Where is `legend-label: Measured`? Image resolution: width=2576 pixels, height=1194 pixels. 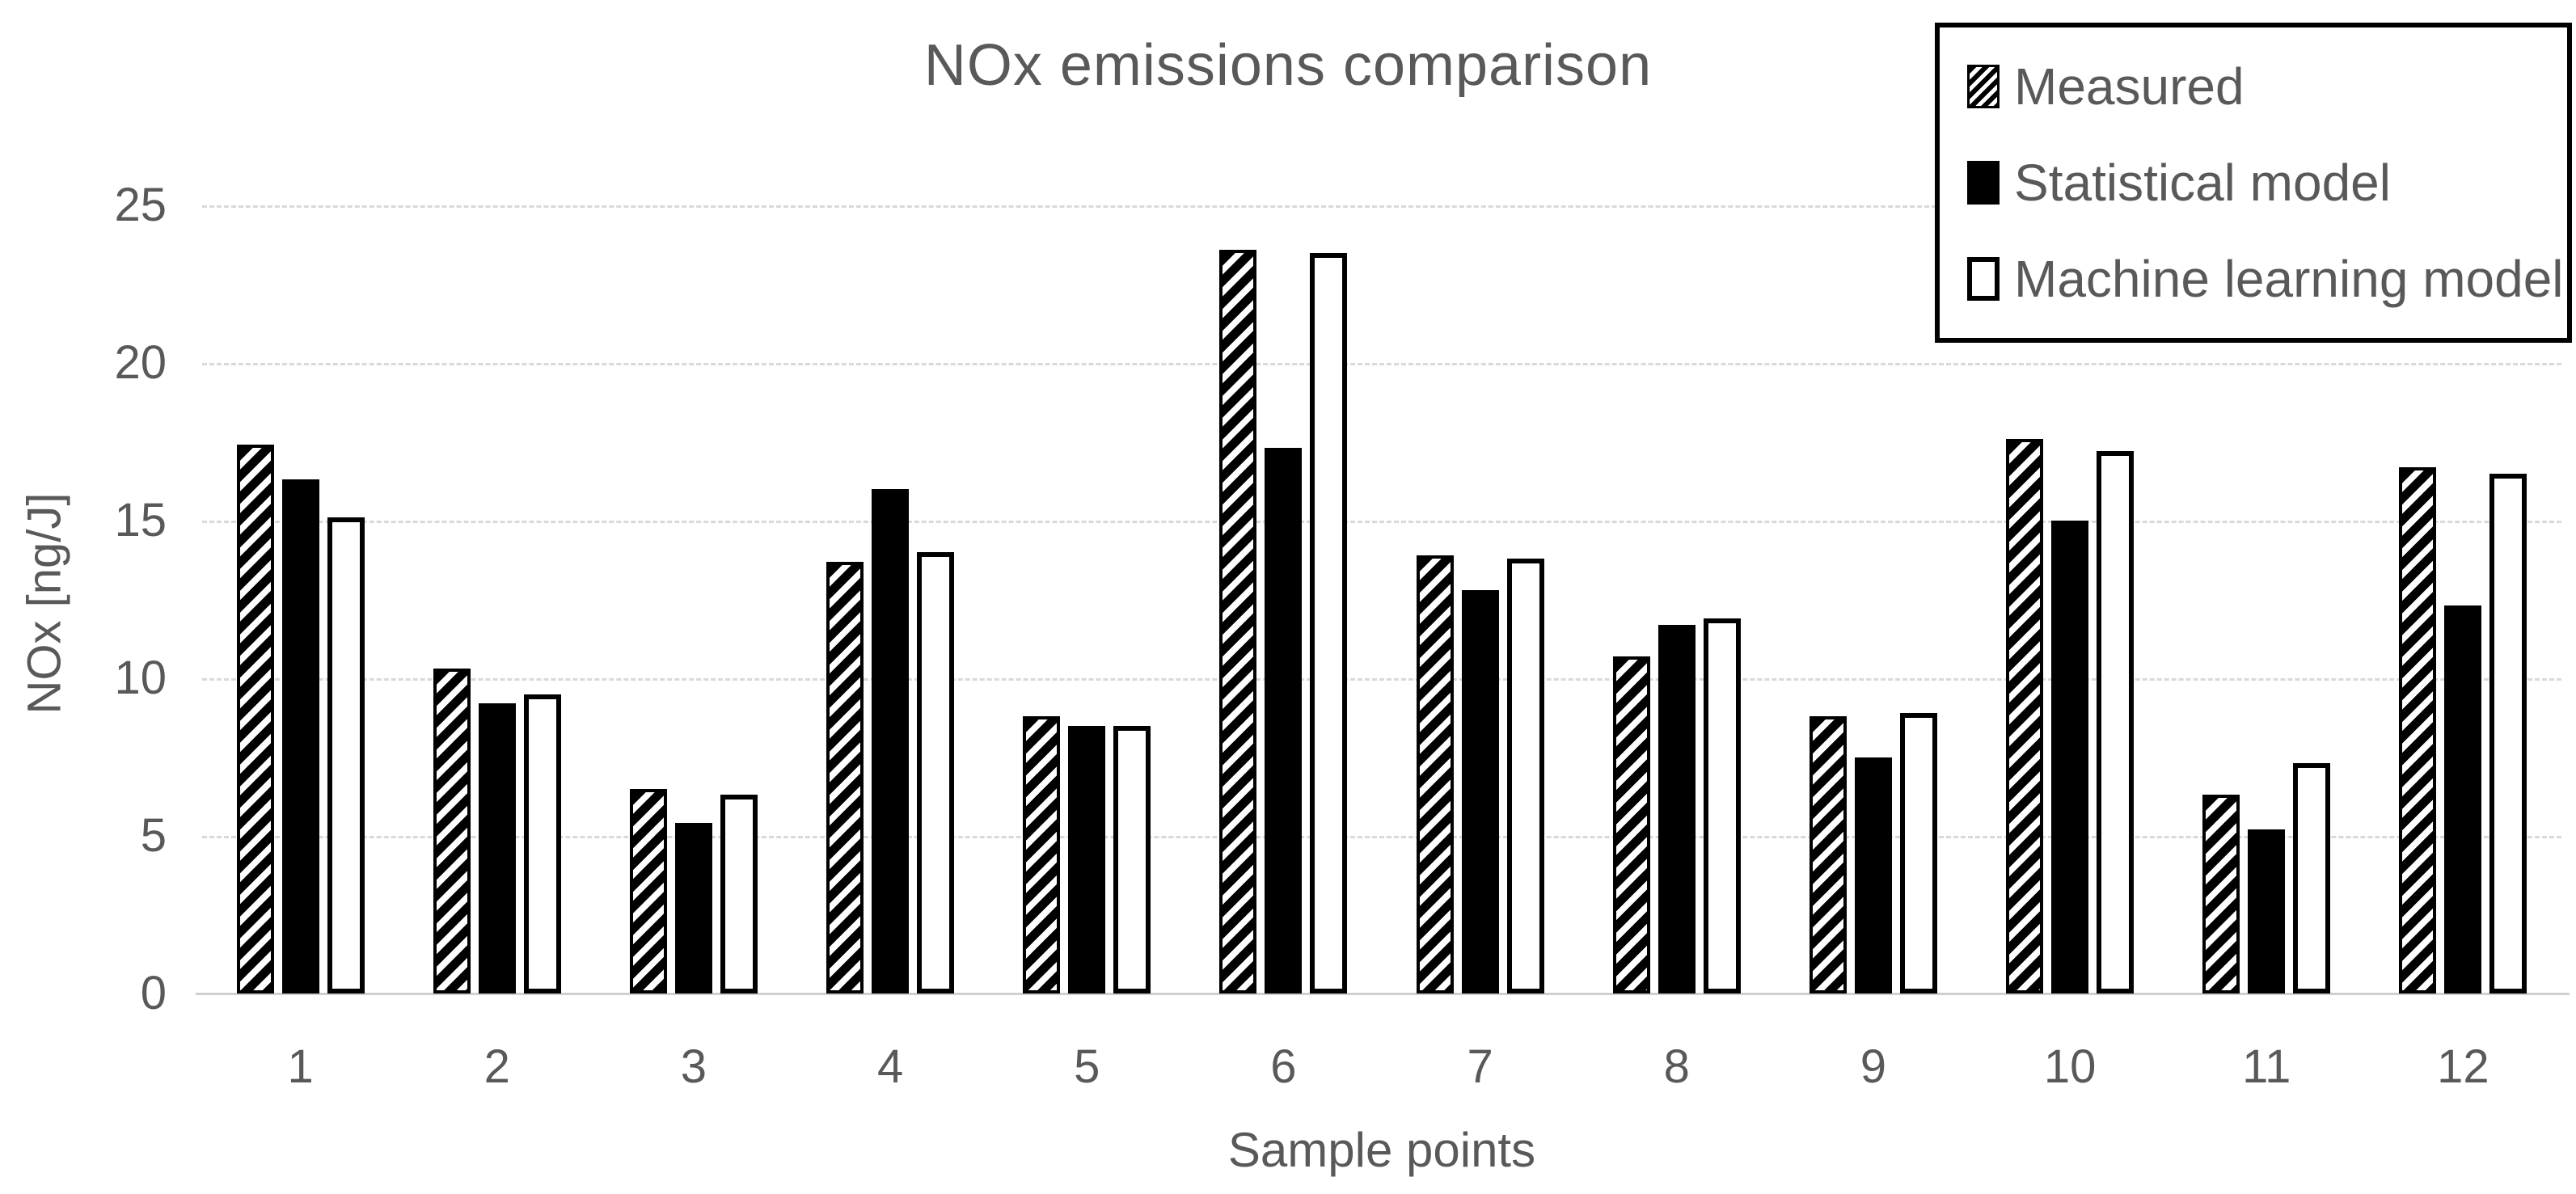 legend-label: Measured is located at coordinates (2129, 86).